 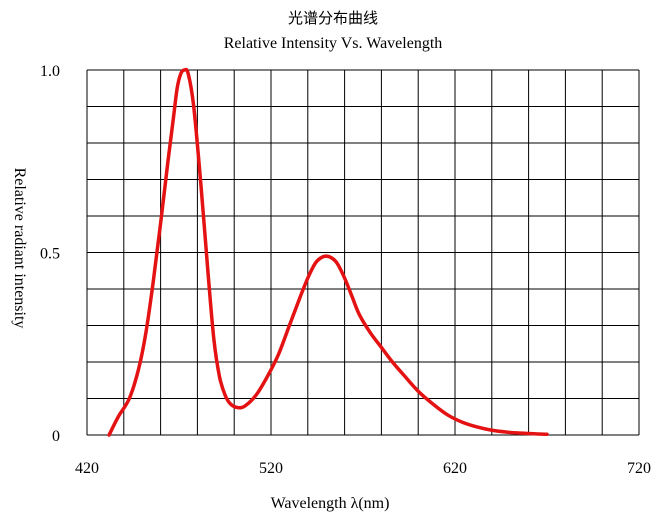 What do you see at coordinates (333, 18) in the screenshot?
I see `chart-title: 光谱分布曲线` at bounding box center [333, 18].